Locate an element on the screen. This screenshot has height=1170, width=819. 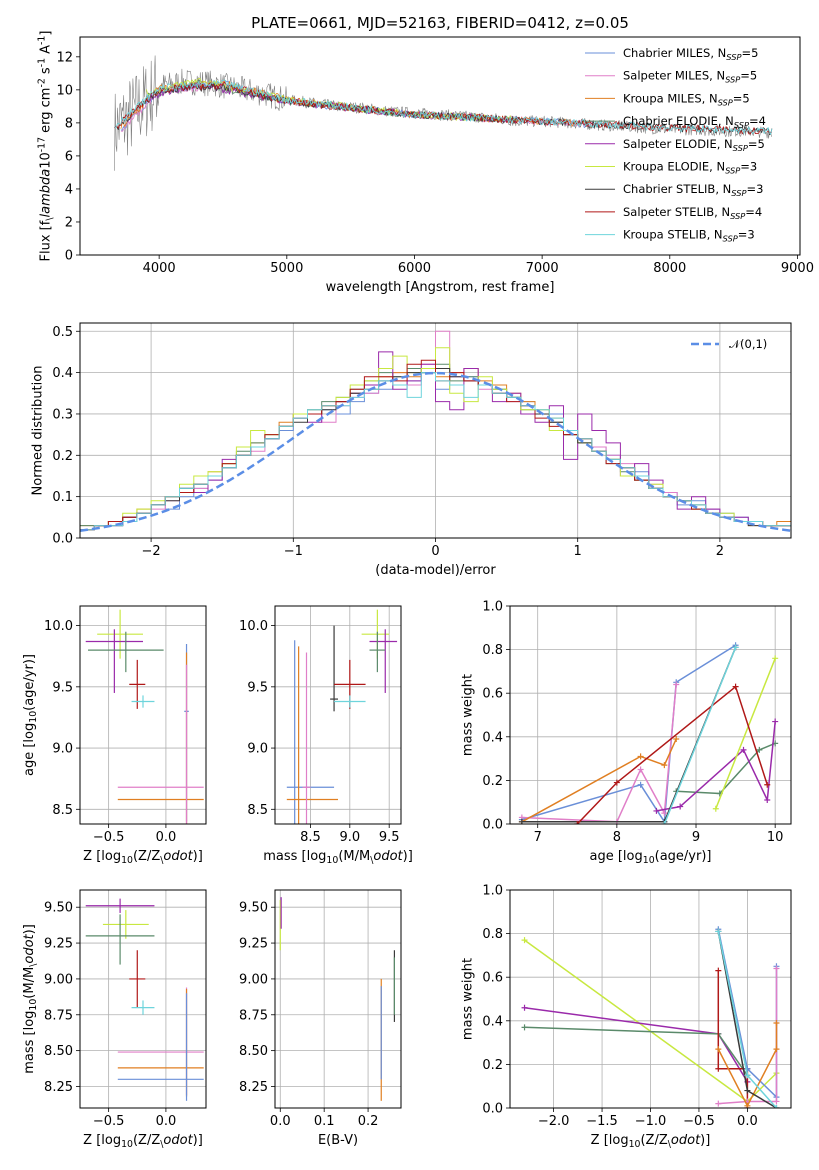
x-axis-label: Z [log10(Z/Z\odot)] is located at coordinates (143, 857).